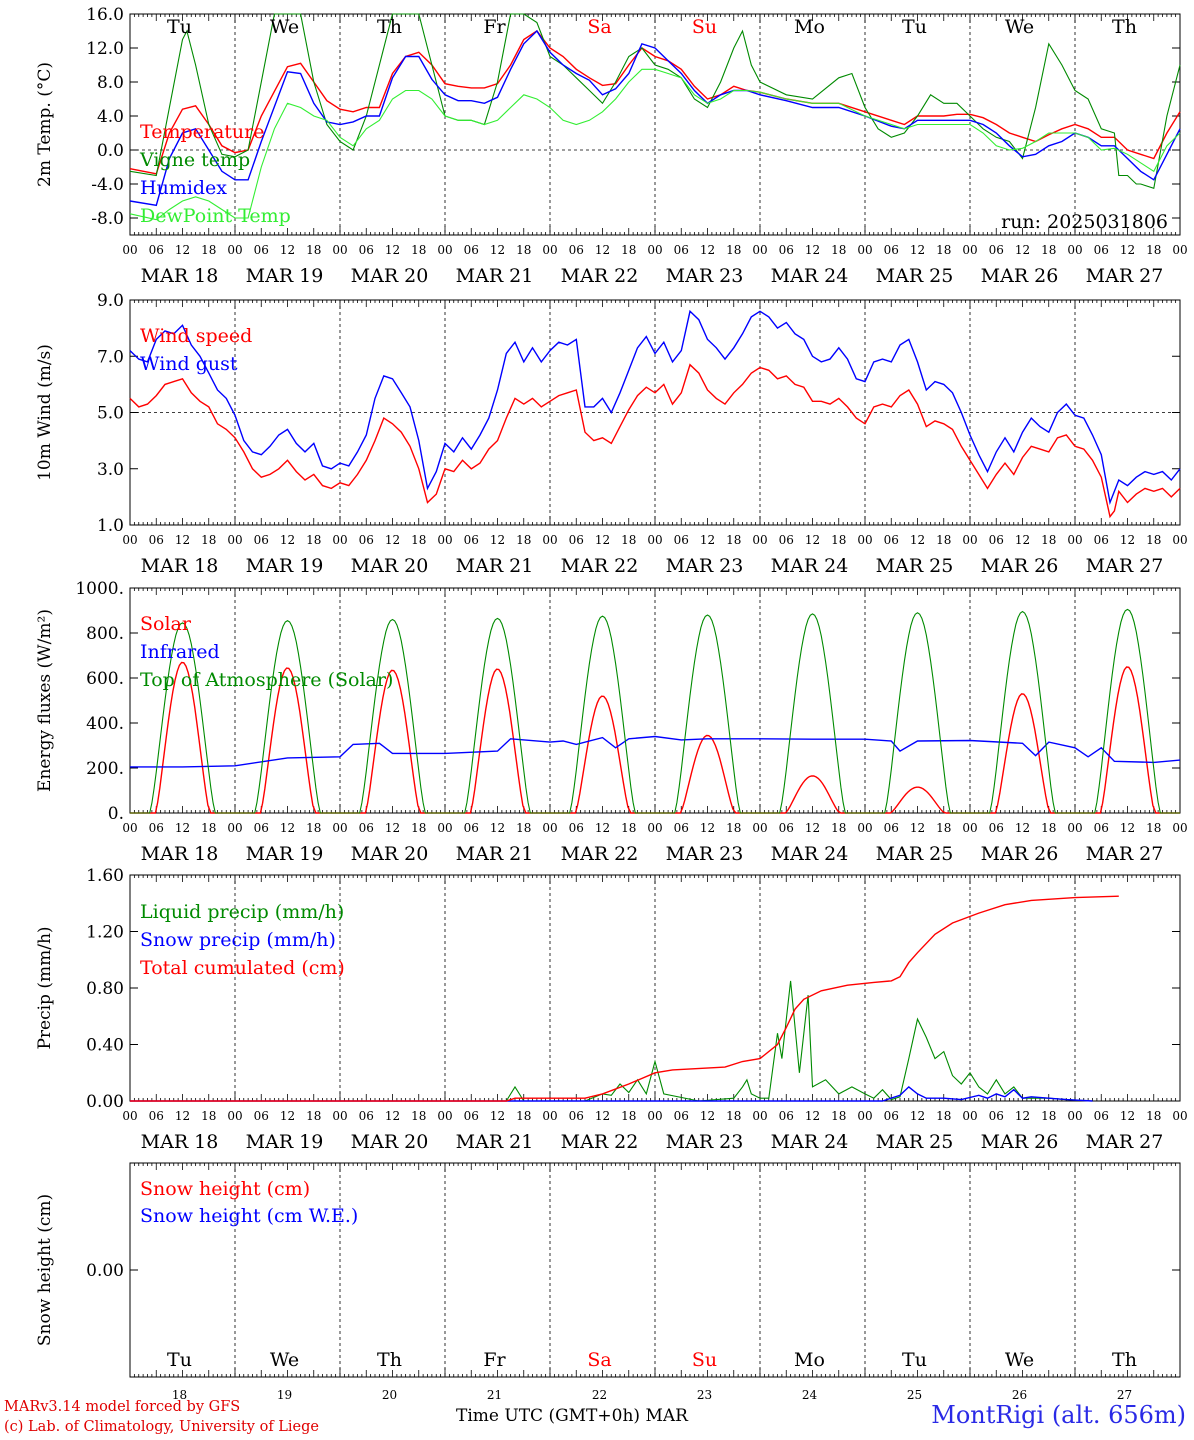 Image resolution: width=1194 pixels, height=1440 pixels. What do you see at coordinates (105, 679) in the screenshot?
I see `y-tick-label: 600.` at bounding box center [105, 679].